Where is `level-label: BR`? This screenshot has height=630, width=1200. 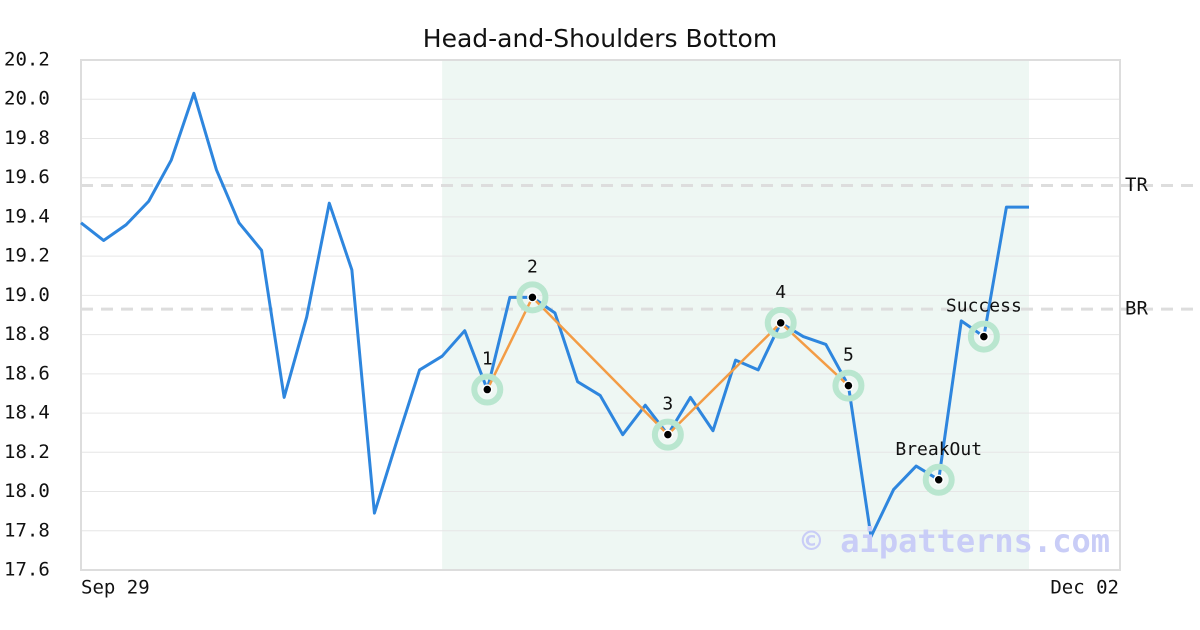
level-label: BR is located at coordinates (1136, 309).